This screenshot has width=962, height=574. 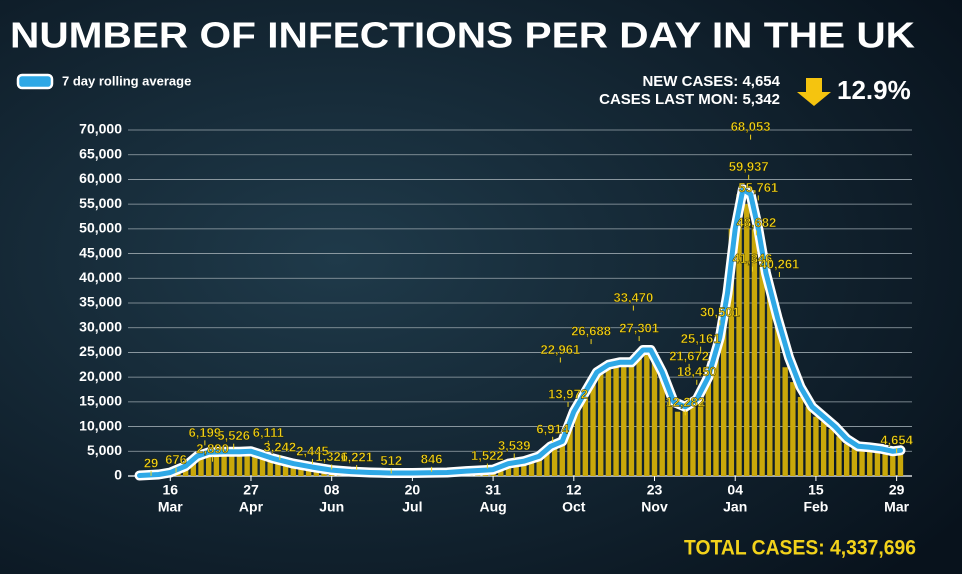 I want to click on x-tick-month: Oct, so click(x=574, y=507).